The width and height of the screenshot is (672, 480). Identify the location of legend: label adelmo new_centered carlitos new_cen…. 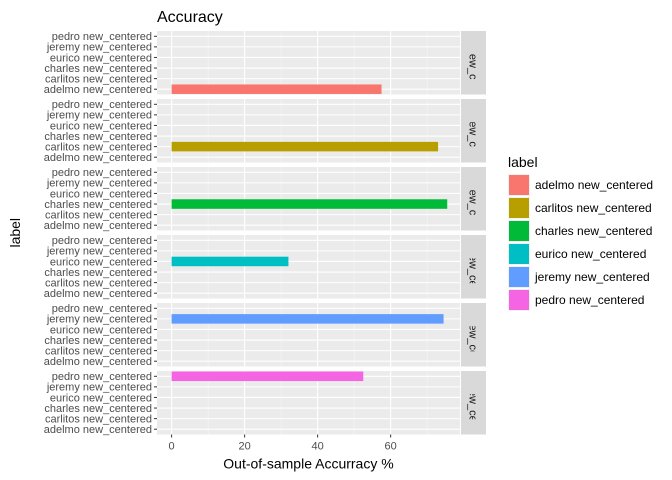
(580, 232).